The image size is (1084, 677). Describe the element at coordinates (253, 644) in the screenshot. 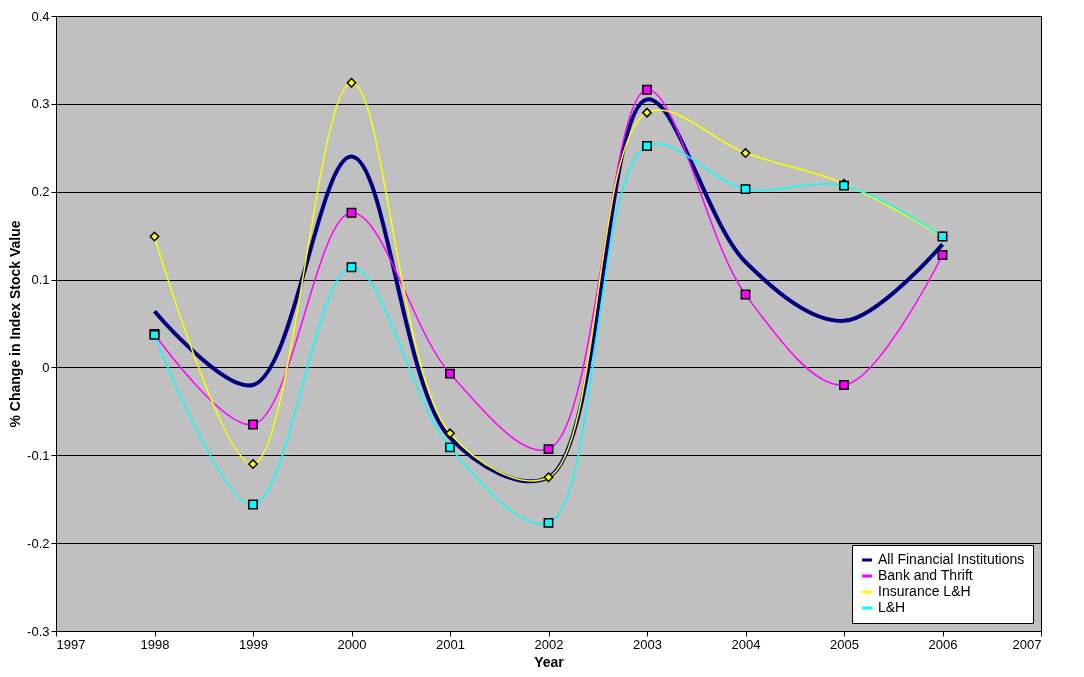

I see `x-tick-label: 1999` at that location.